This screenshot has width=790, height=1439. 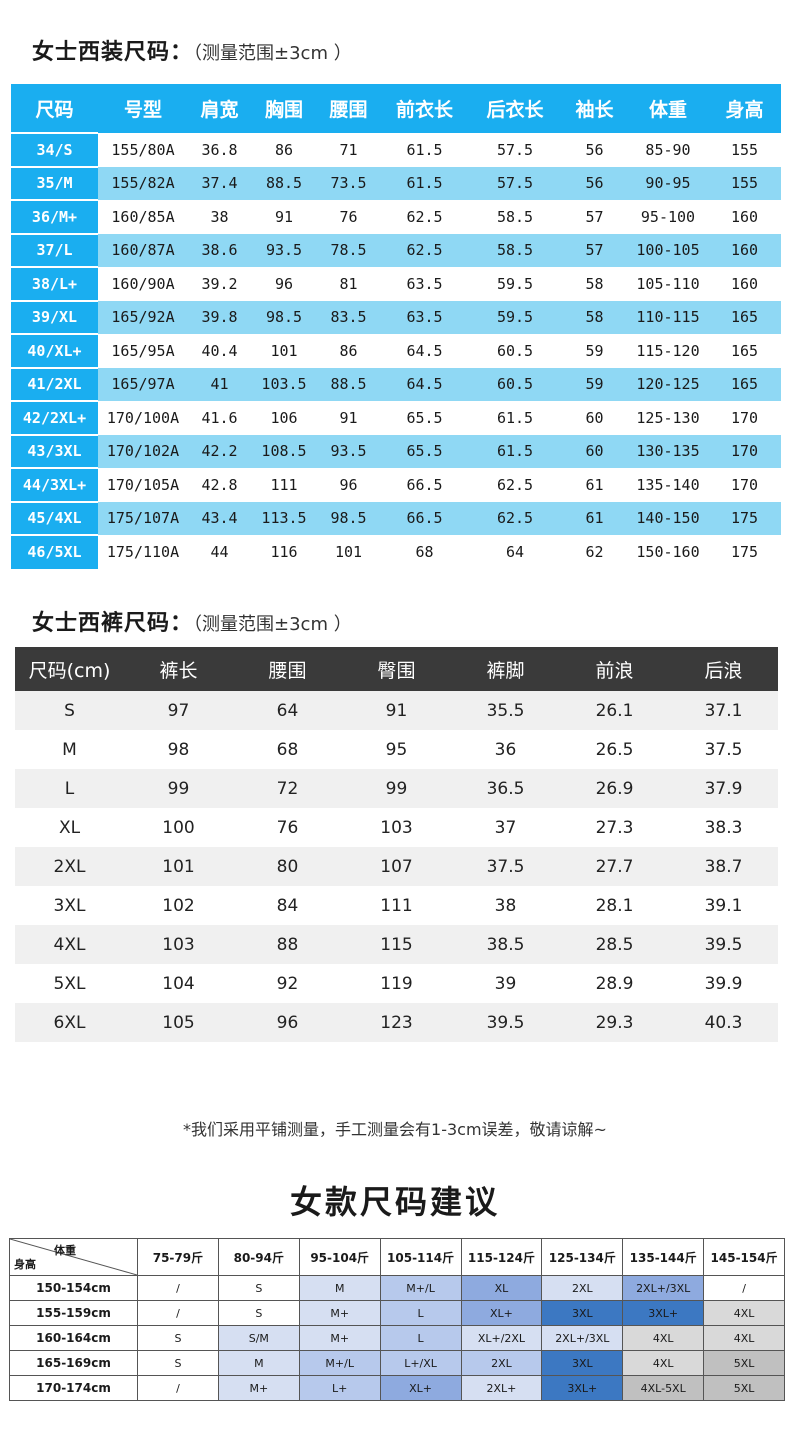 I want to click on jacket-value-cell: 111, so click(x=284, y=485).